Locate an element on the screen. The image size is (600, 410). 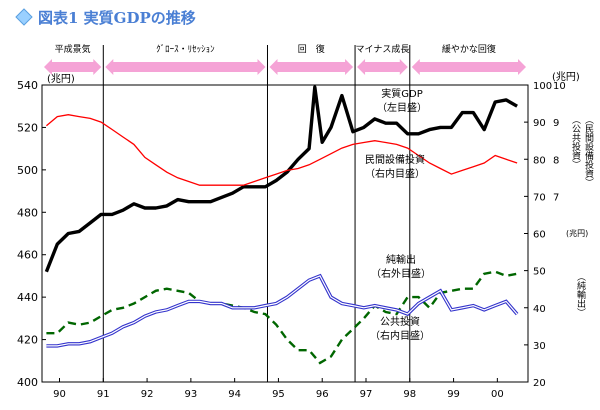
side-label-public: （公共投資） is located at coordinates (575, 142).